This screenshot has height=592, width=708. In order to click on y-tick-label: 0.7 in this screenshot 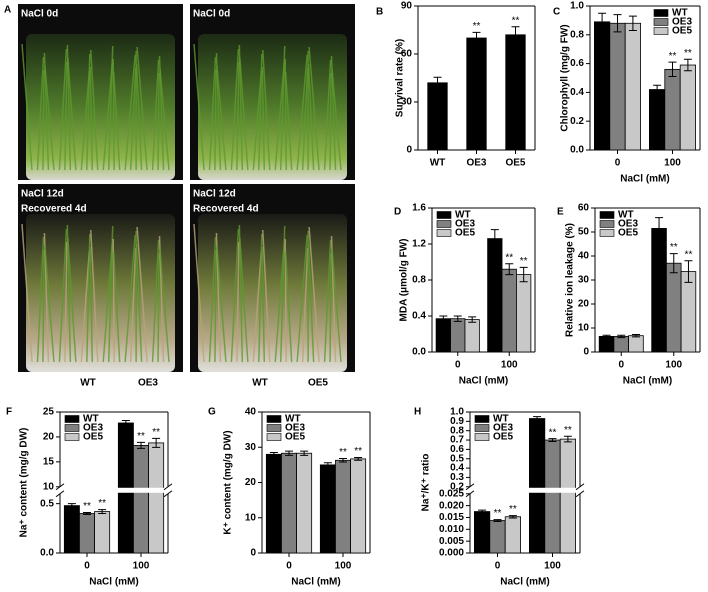, I will do `click(457, 440)`.